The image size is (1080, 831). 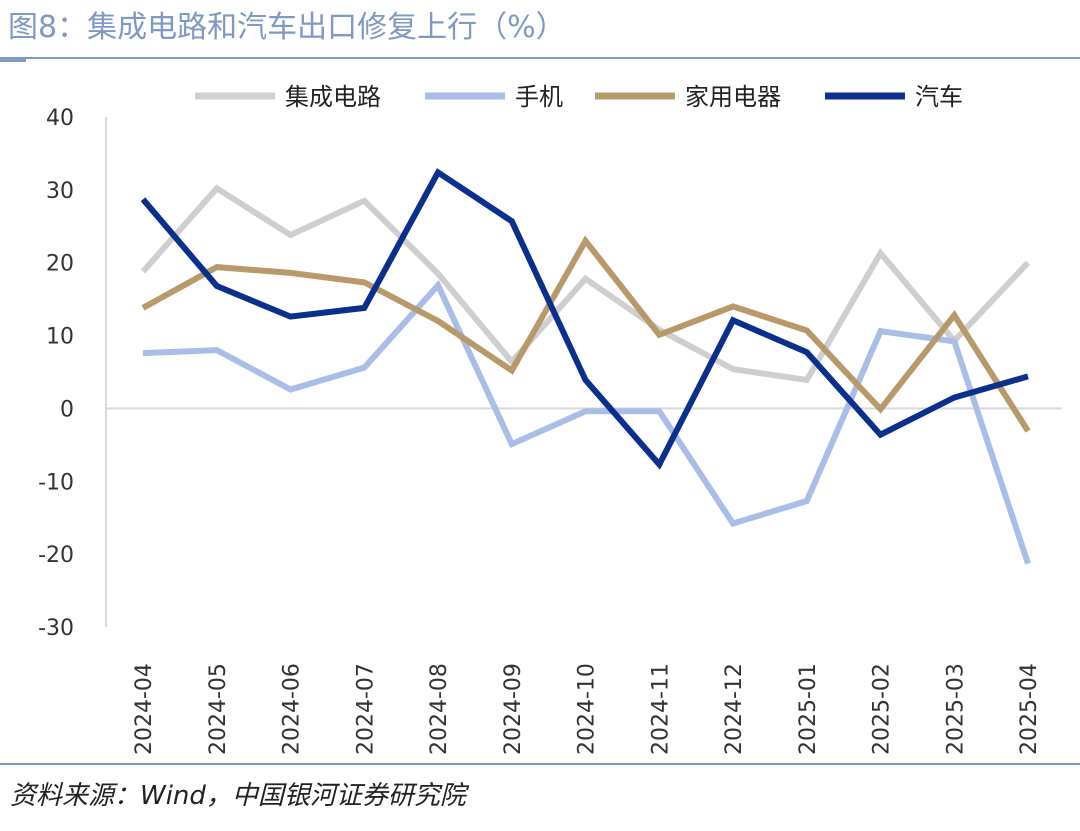 What do you see at coordinates (144, 709) in the screenshot?
I see `x-tick-label: 2024-04` at bounding box center [144, 709].